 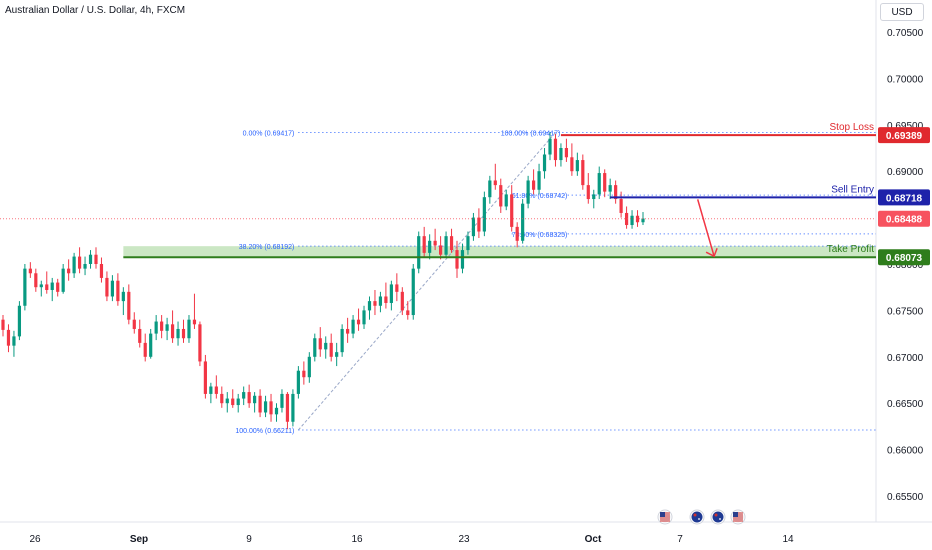 I want to click on time-tick-label: 23, so click(x=464, y=539).